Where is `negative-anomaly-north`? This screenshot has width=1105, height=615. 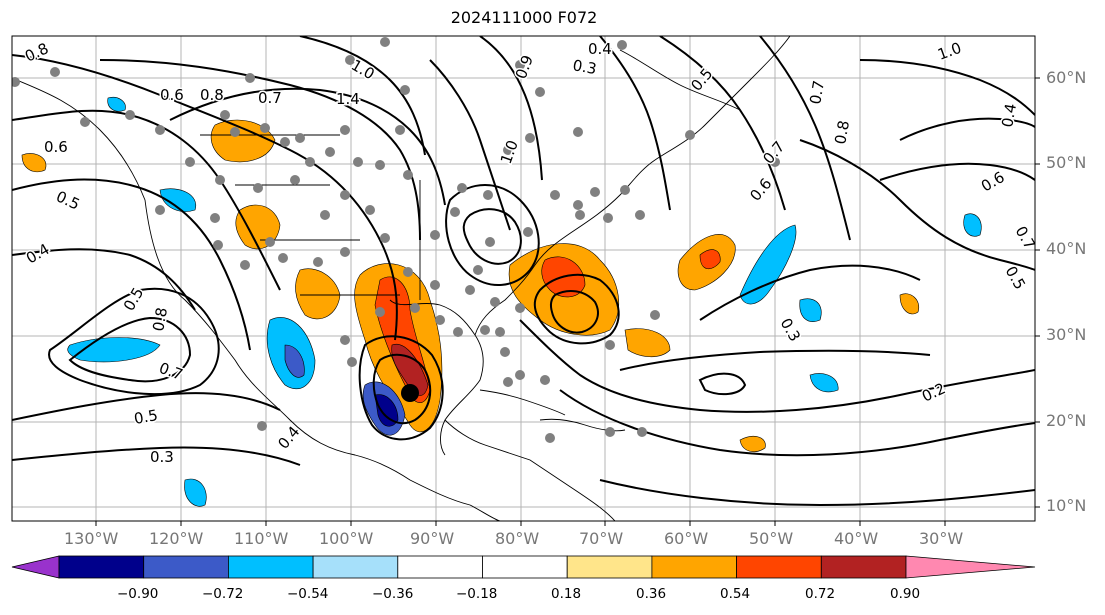
negative-anomaly-north is located at coordinates (972, 225).